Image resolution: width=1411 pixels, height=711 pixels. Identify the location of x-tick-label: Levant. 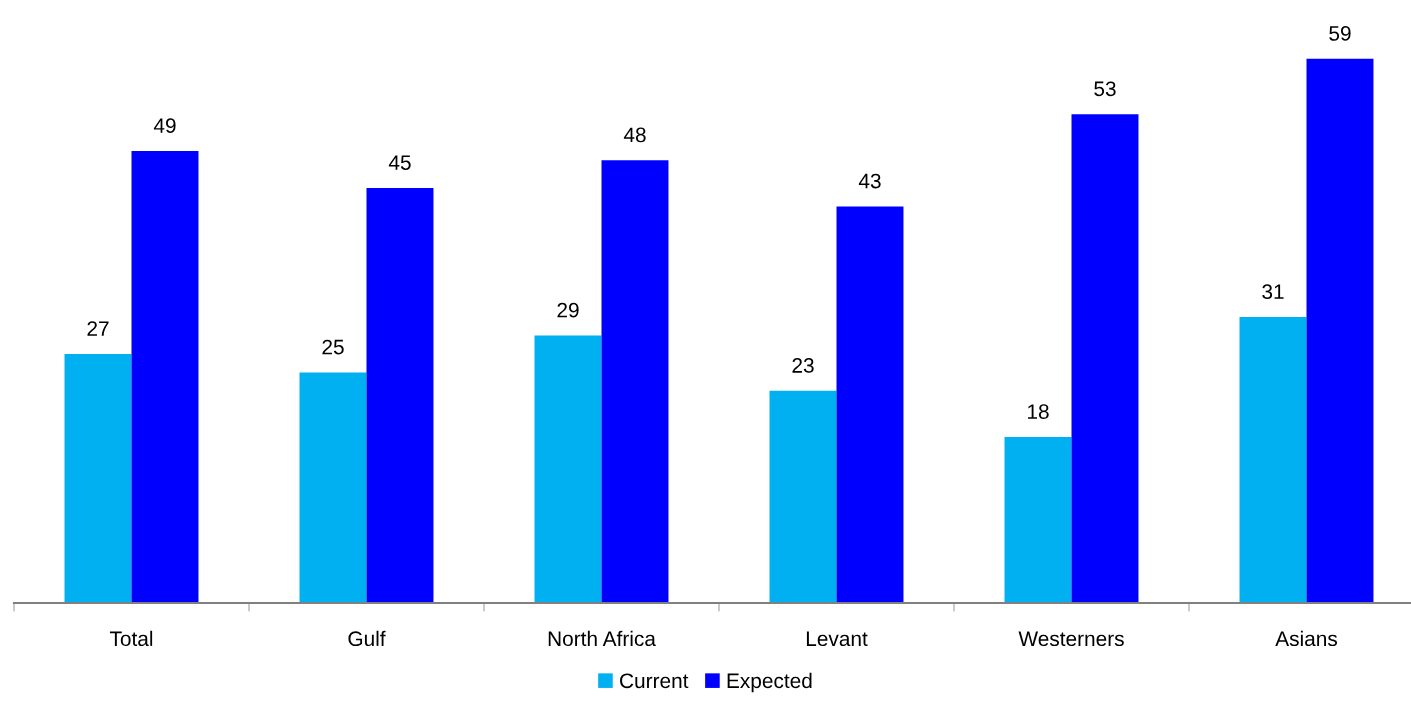
(837, 639).